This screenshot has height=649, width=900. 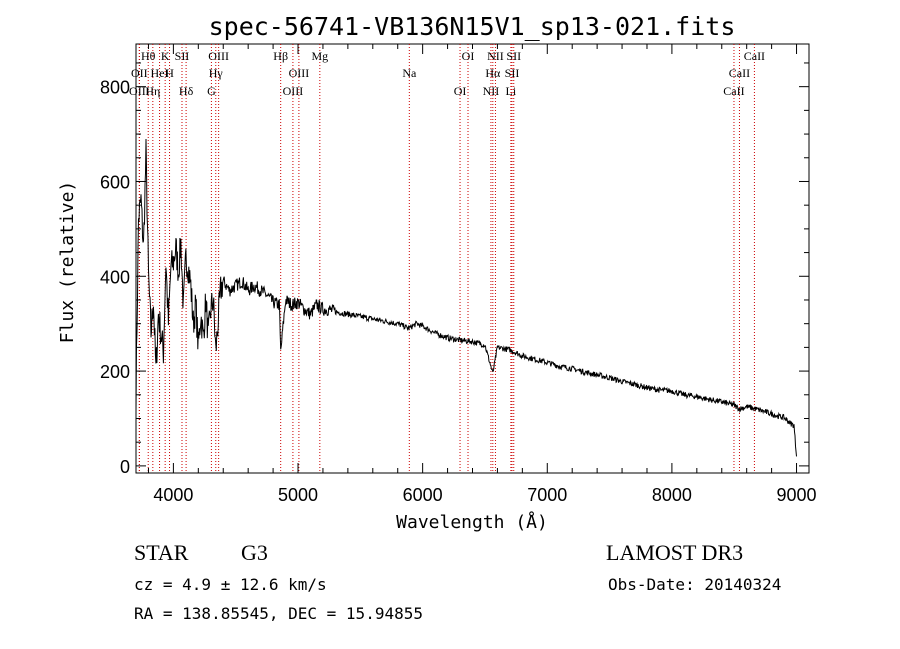 I want to click on x-tick-label-4: 8000, so click(x=672, y=495).